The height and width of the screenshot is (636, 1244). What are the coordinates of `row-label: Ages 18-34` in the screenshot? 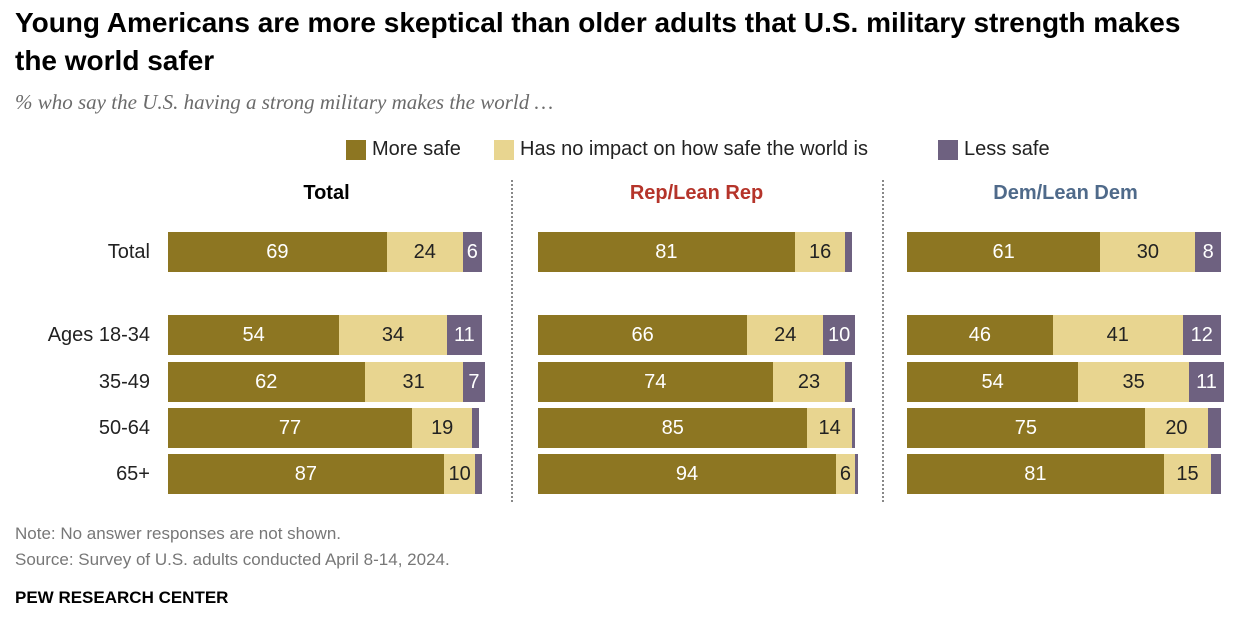 It's located at (98, 335).